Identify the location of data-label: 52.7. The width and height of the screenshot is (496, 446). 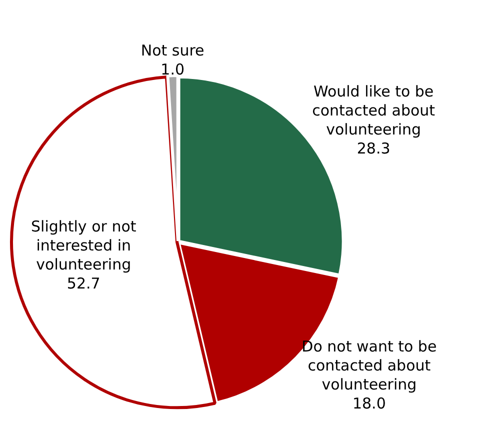
(83, 283).